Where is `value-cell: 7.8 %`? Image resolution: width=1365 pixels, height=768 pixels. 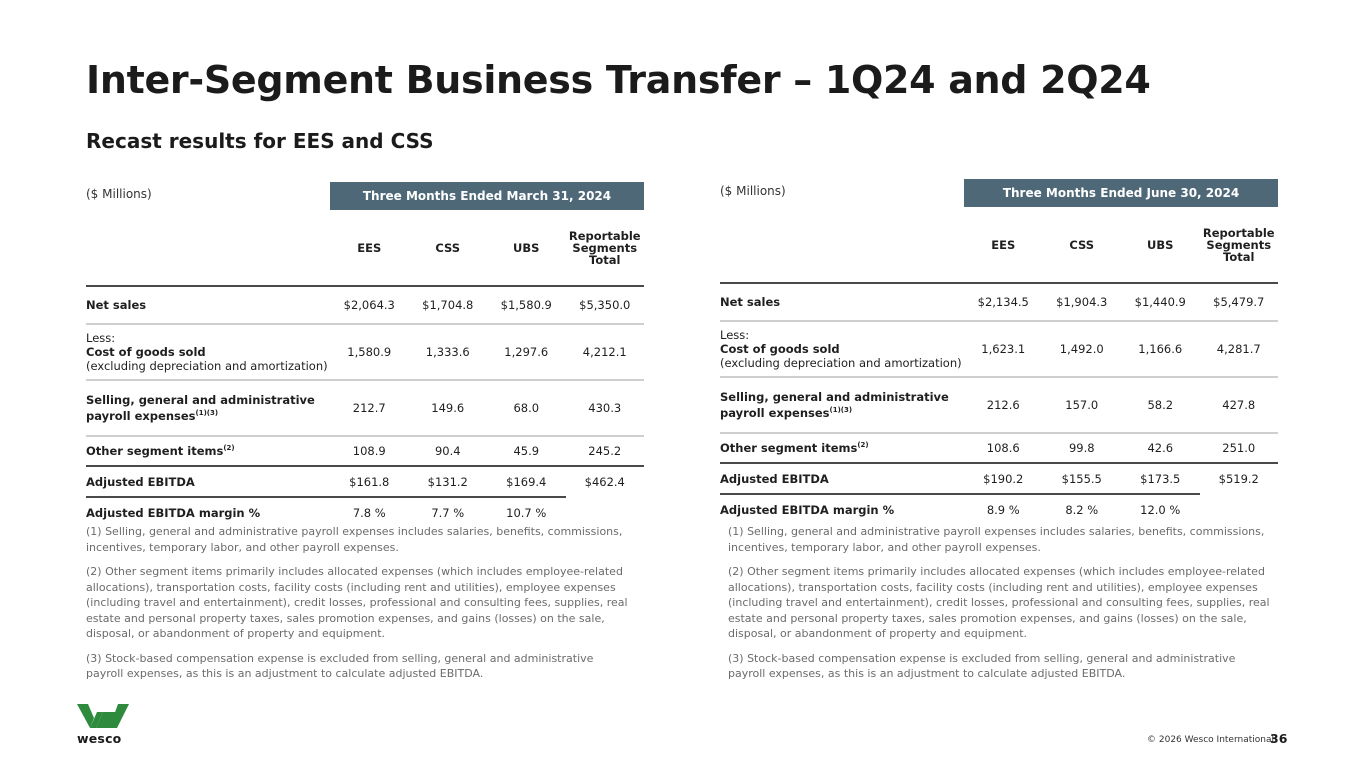
value-cell: 7.8 % is located at coordinates (369, 511).